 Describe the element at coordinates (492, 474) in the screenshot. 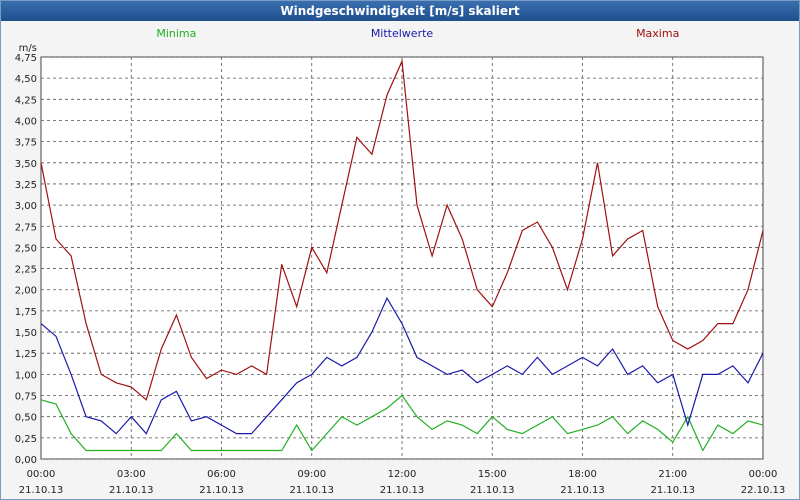

I see `x-tick-time: 15:00` at that location.